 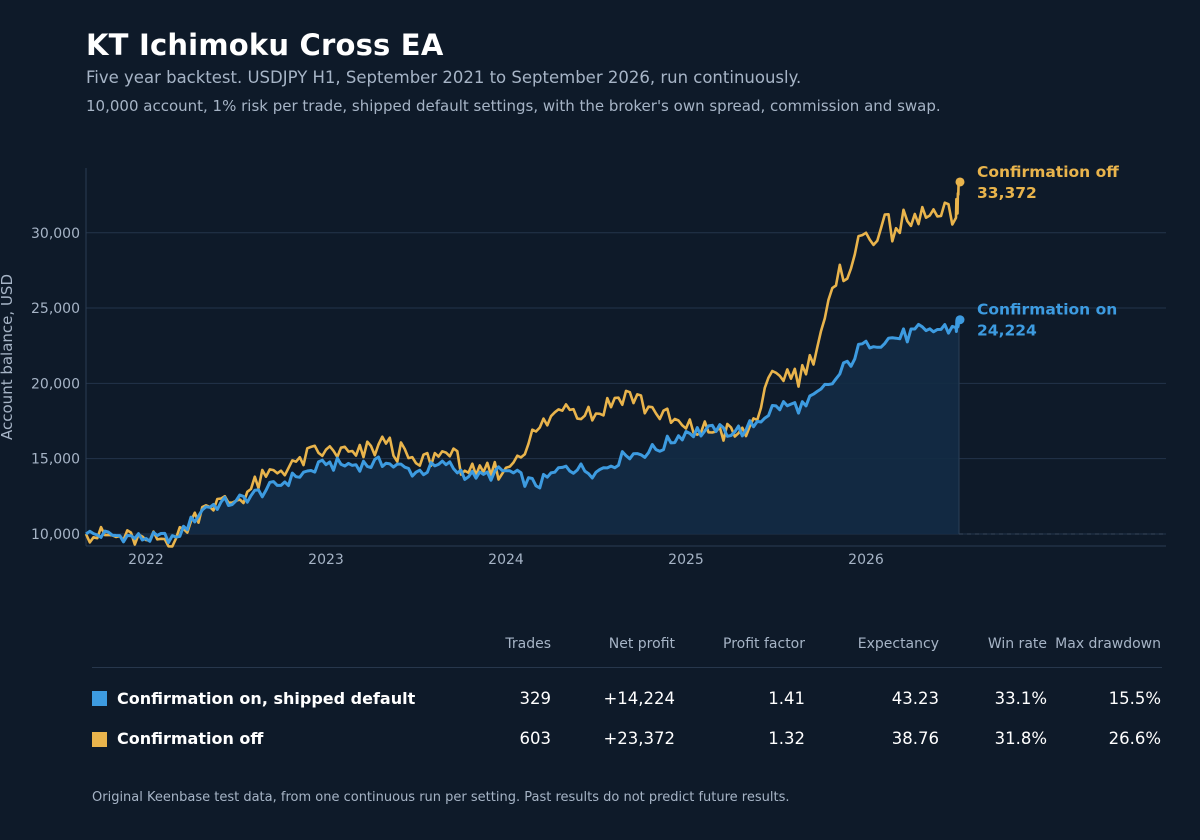 I want to click on y-tick-label: 30,000, so click(x=55, y=234).